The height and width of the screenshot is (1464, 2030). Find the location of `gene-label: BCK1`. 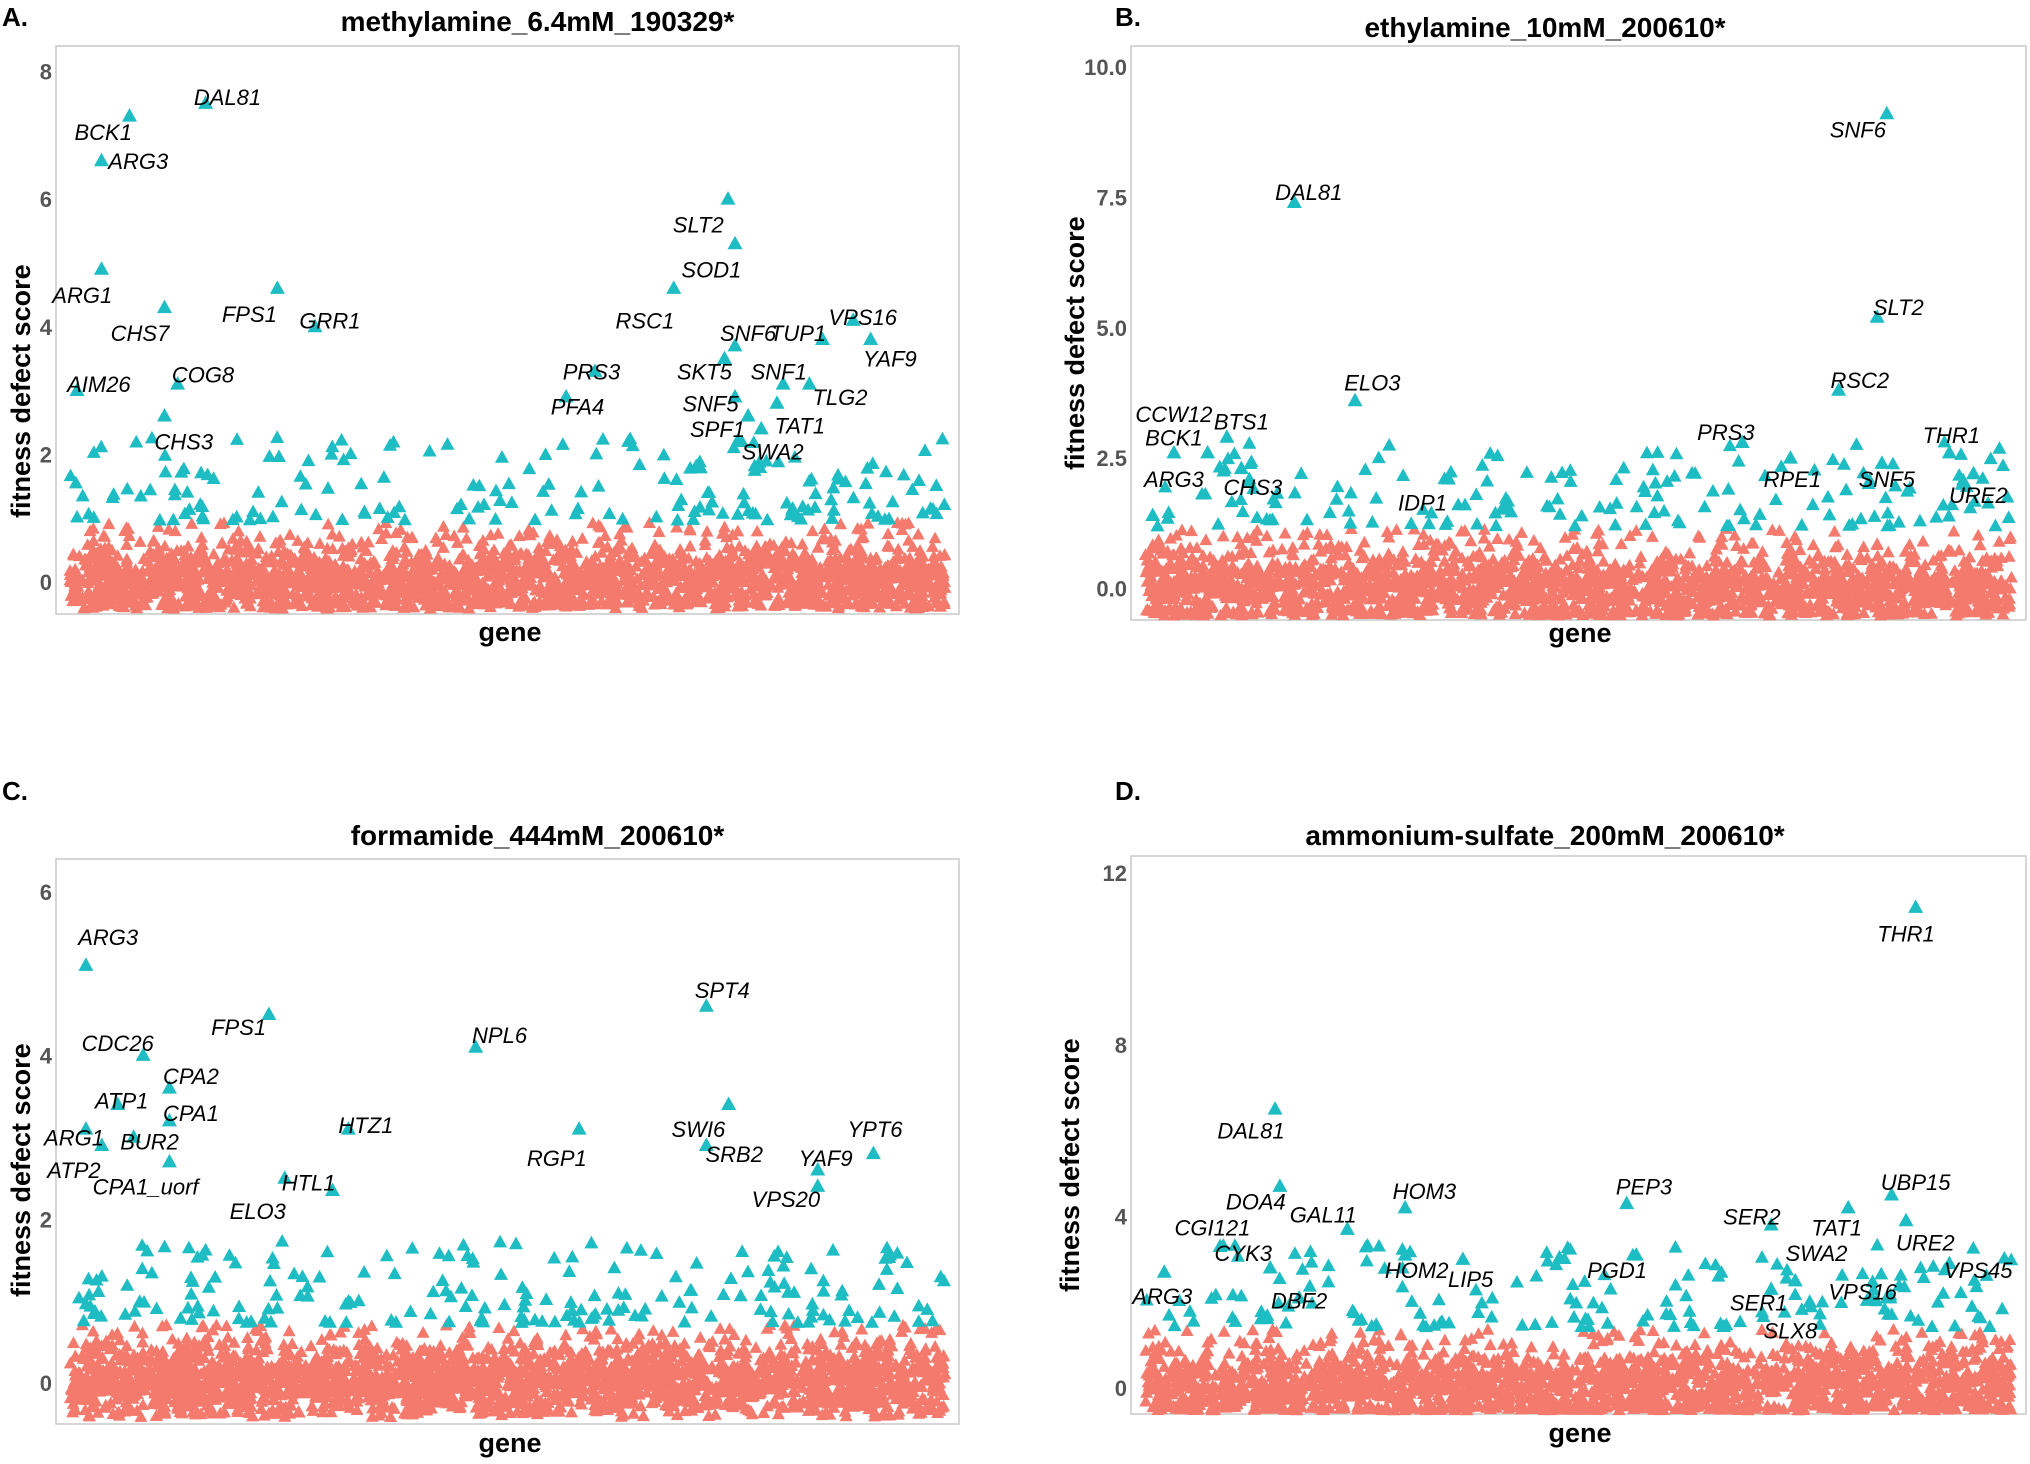

gene-label: BCK1 is located at coordinates (103, 132).